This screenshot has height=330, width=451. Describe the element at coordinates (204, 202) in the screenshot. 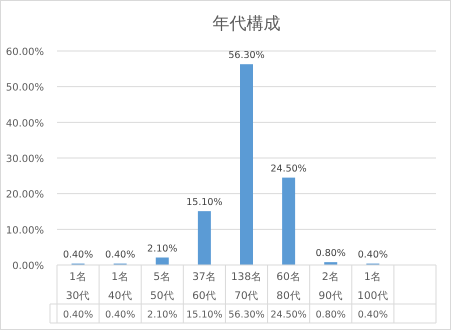

I see `text: 15.10%` at that location.